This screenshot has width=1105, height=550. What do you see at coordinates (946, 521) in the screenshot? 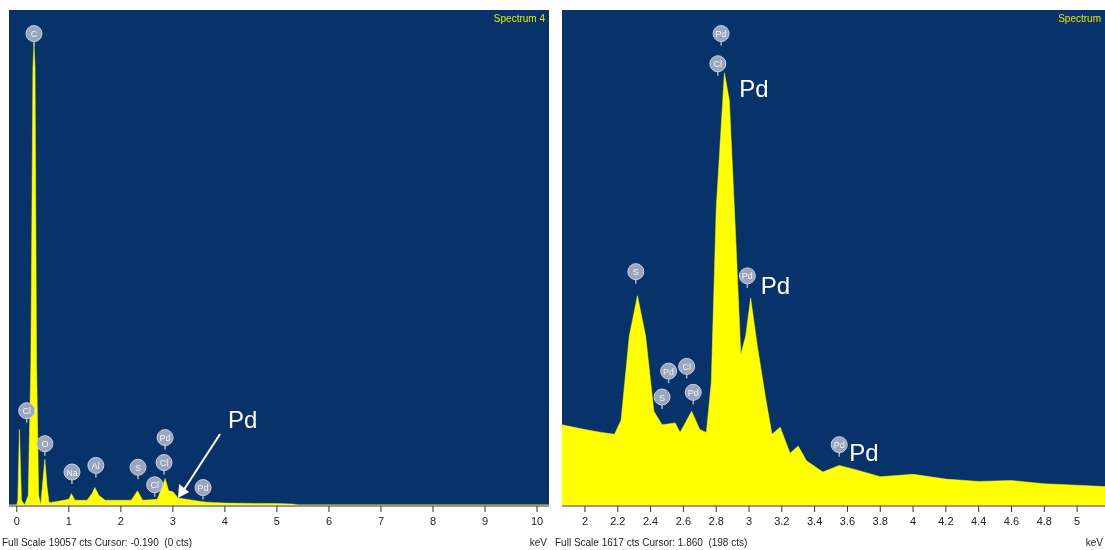
I see `x-tick-label: 4.2` at bounding box center [946, 521].